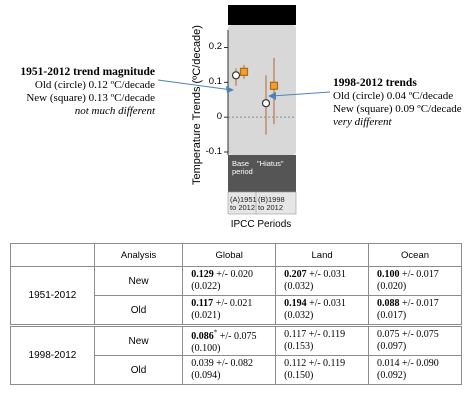 This screenshot has height=400, width=469. I want to click on period-label-b: (B)1998 to 2012, so click(271, 203).